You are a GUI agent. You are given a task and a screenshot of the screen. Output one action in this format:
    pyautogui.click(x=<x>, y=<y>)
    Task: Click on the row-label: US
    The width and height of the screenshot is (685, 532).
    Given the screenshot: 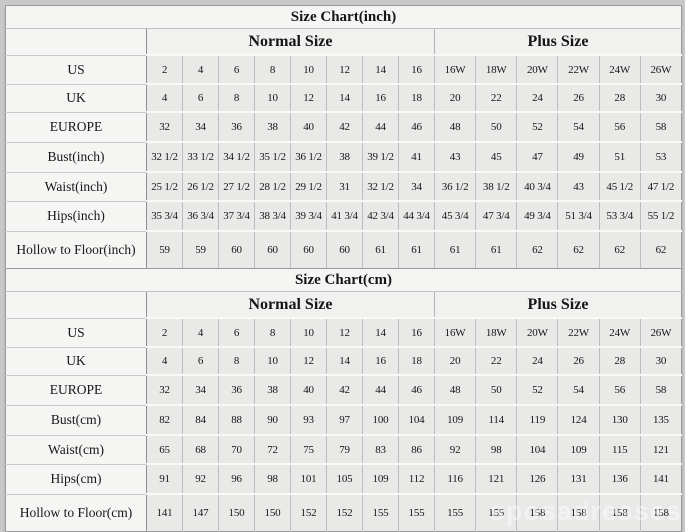 What is the action you would take?
    pyautogui.click(x=76, y=332)
    